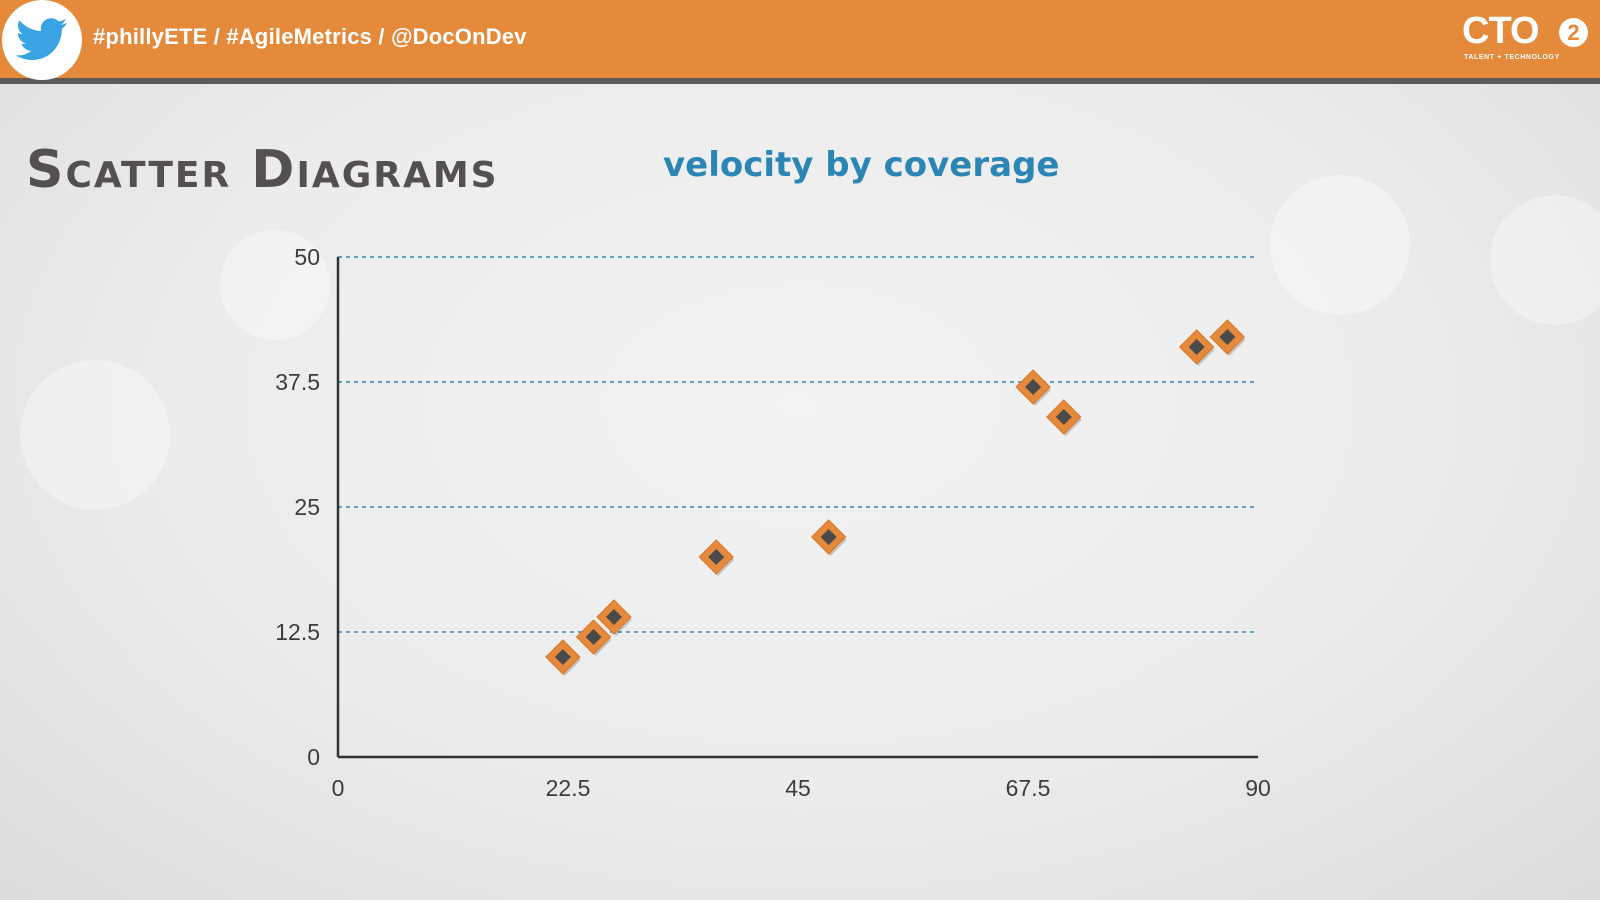  I want to click on slide-subtitle: velocity by coverage, so click(861, 165).